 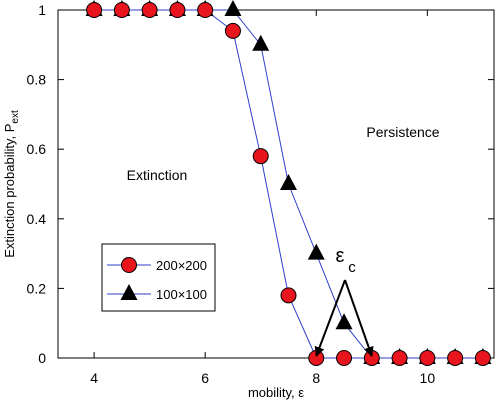 What do you see at coordinates (181, 294) in the screenshot?
I see `legend-label-100: 100×100` at bounding box center [181, 294].